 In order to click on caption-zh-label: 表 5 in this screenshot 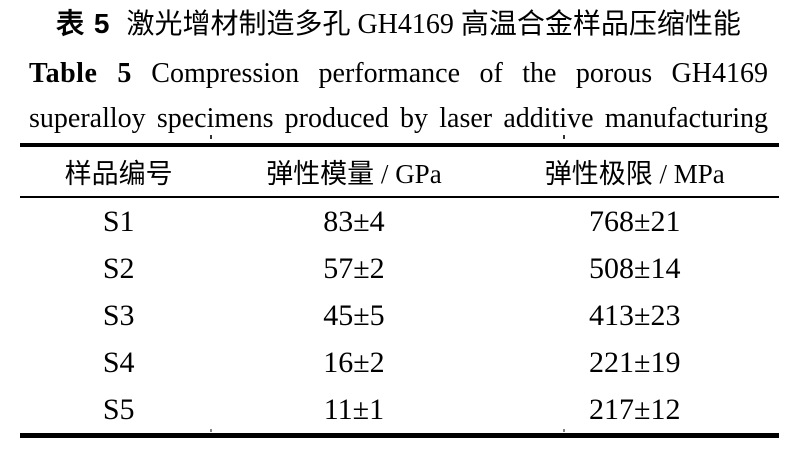, I will do `click(83, 23)`.